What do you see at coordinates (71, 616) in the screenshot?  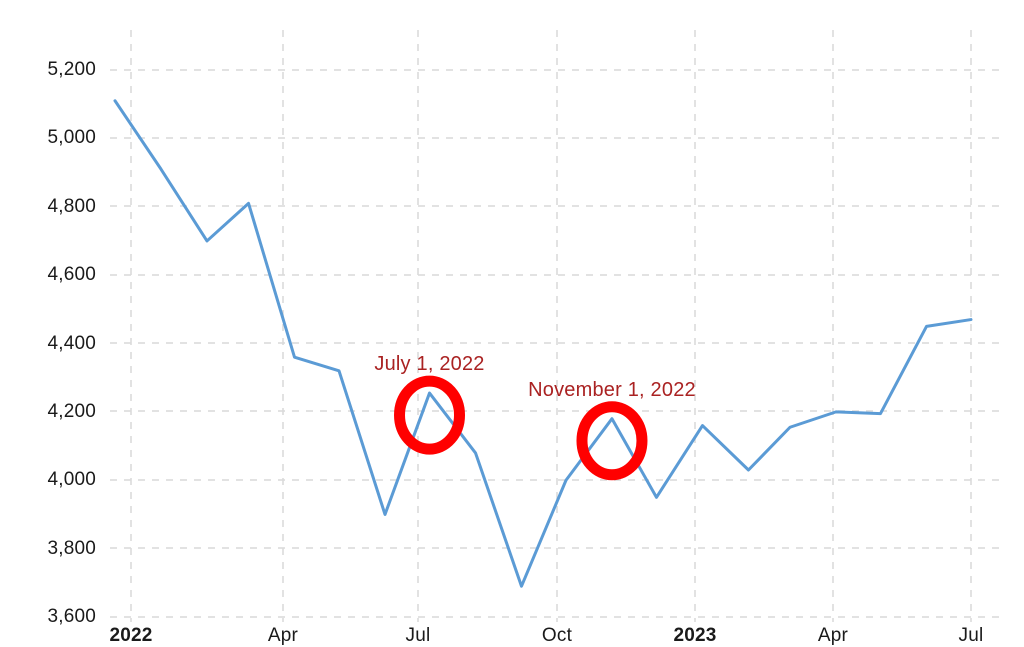 I see `y-axis-tick-label: 3,600` at bounding box center [71, 616].